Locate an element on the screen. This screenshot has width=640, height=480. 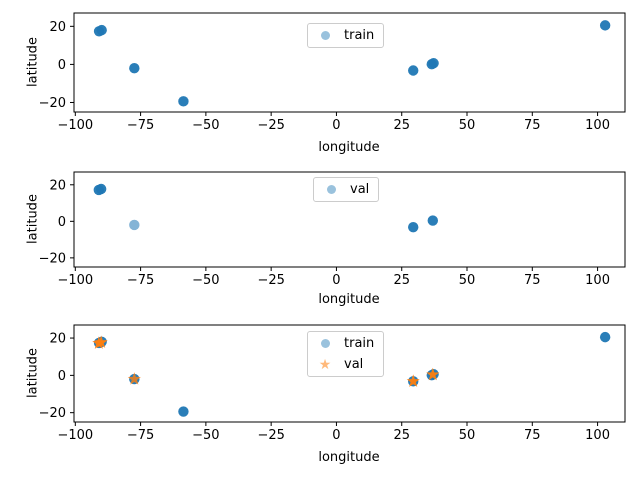
y-axis-label-plot2: latitude is located at coordinates (33, 219).